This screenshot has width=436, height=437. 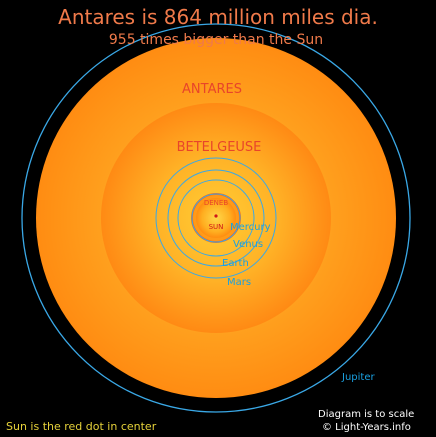 I want to click on sun-dot, so click(x=216, y=216).